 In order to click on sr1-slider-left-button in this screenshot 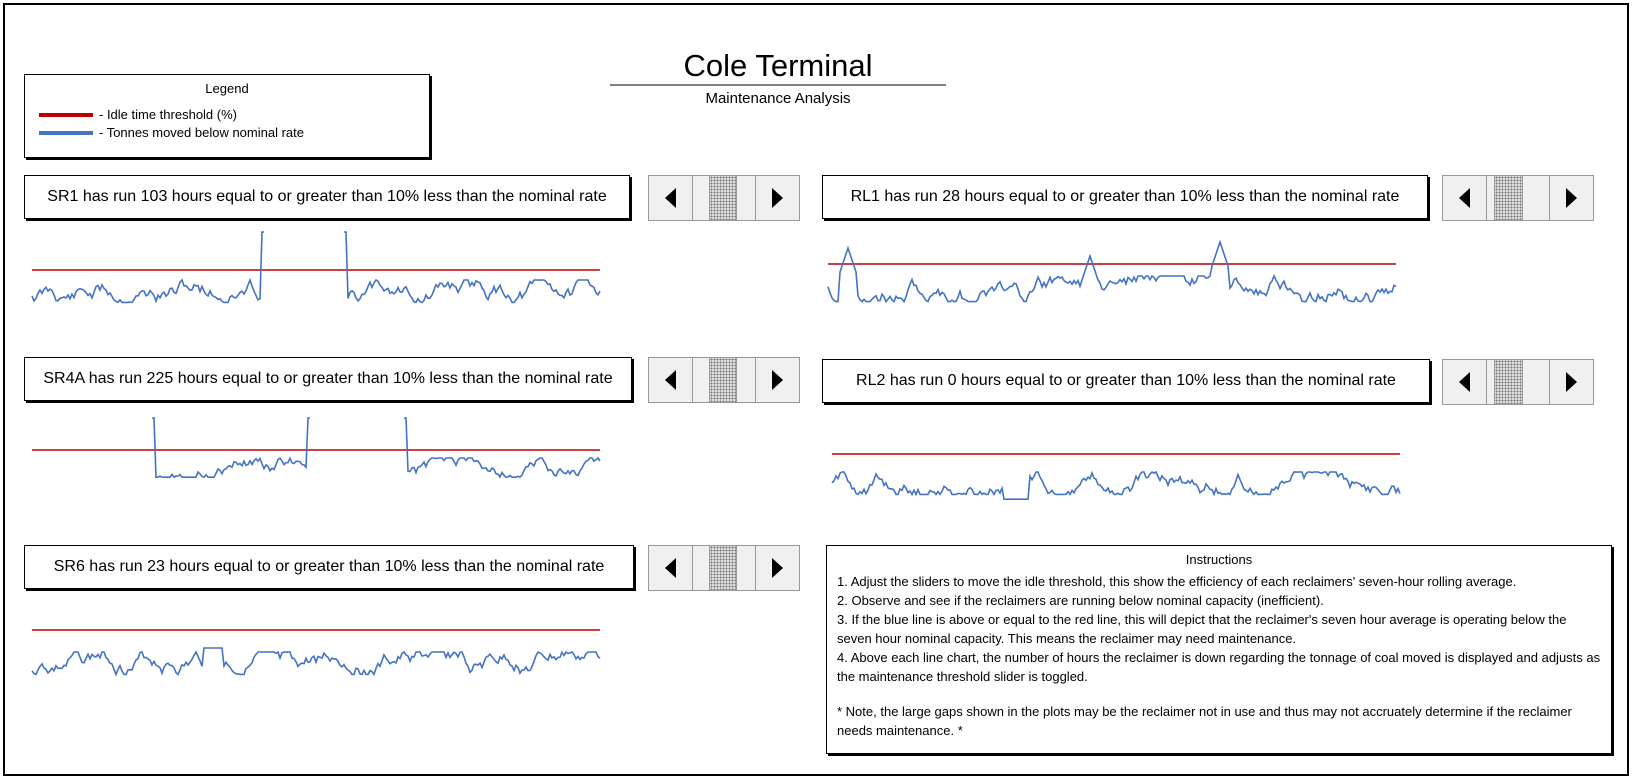, I will do `click(671, 198)`.